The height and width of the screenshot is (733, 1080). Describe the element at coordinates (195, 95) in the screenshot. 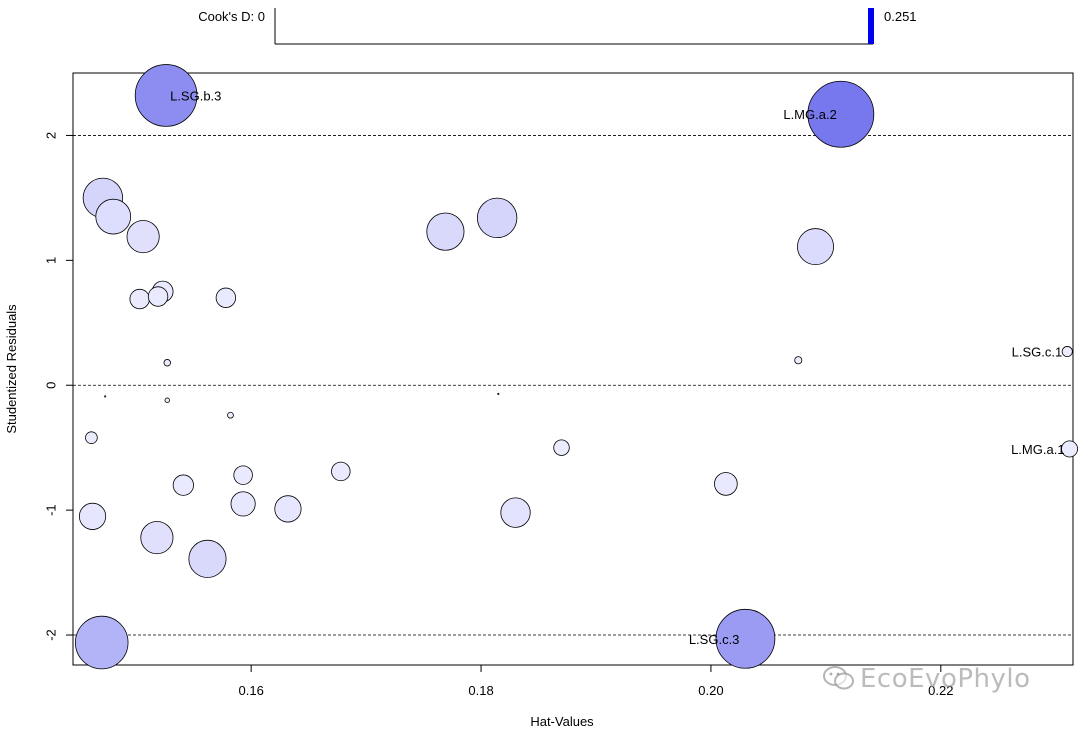

I see `point-label: L.SG.b.3` at that location.